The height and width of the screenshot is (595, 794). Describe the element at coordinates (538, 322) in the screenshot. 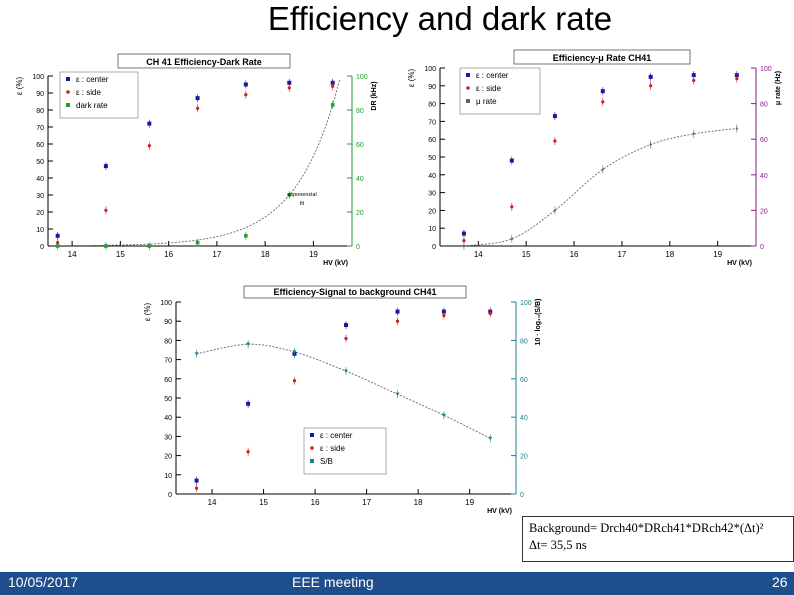

I see `y2-axis-label: 10 · log₁₀(S/B)` at that location.